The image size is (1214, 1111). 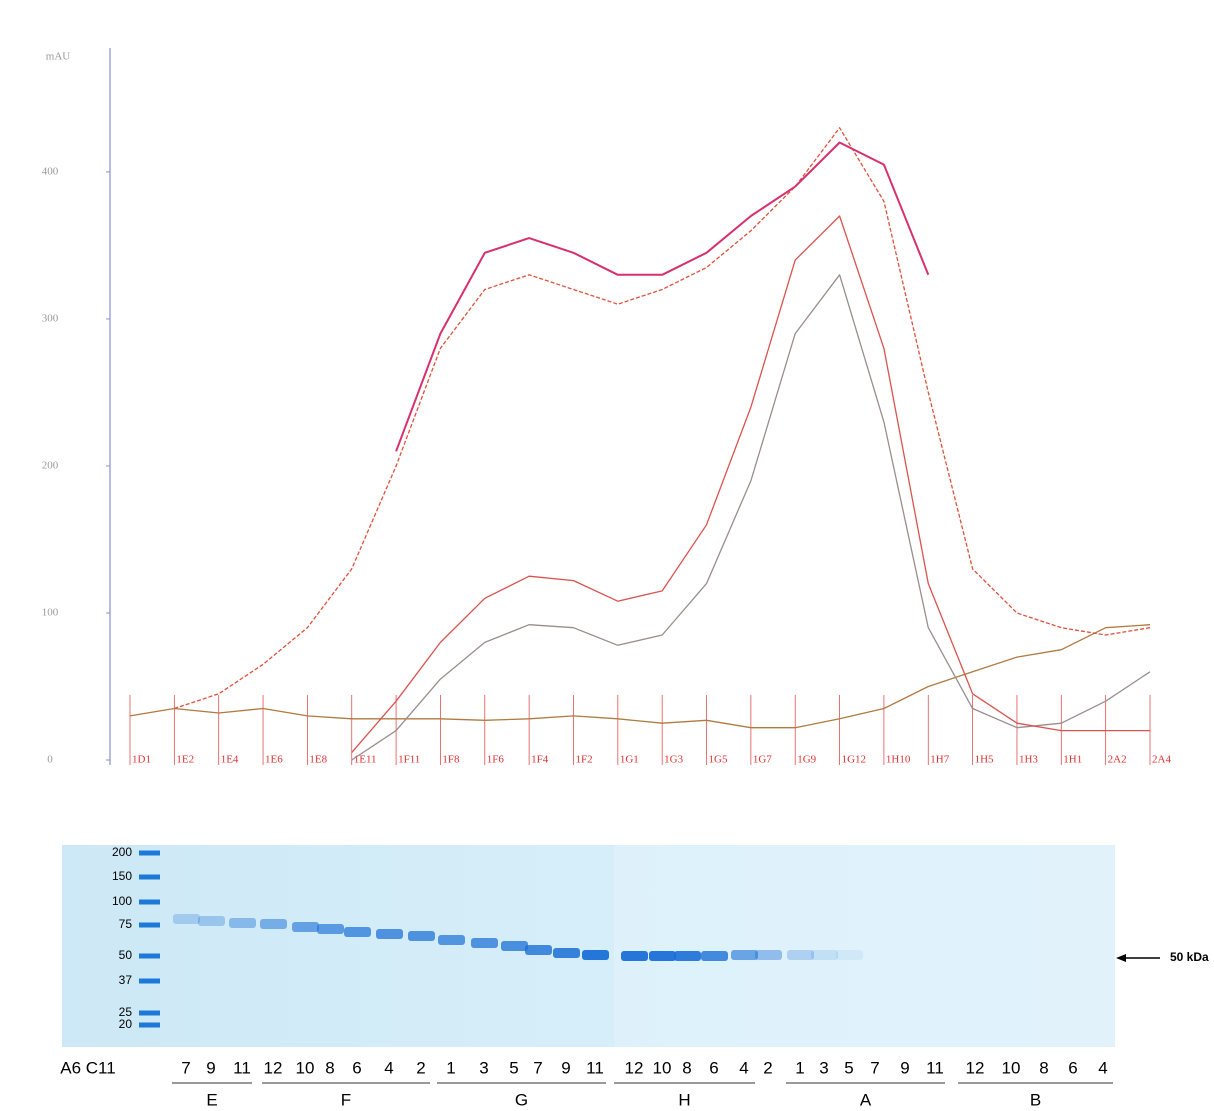 I want to click on arrow-label: 50 kDa, so click(x=1189, y=957).